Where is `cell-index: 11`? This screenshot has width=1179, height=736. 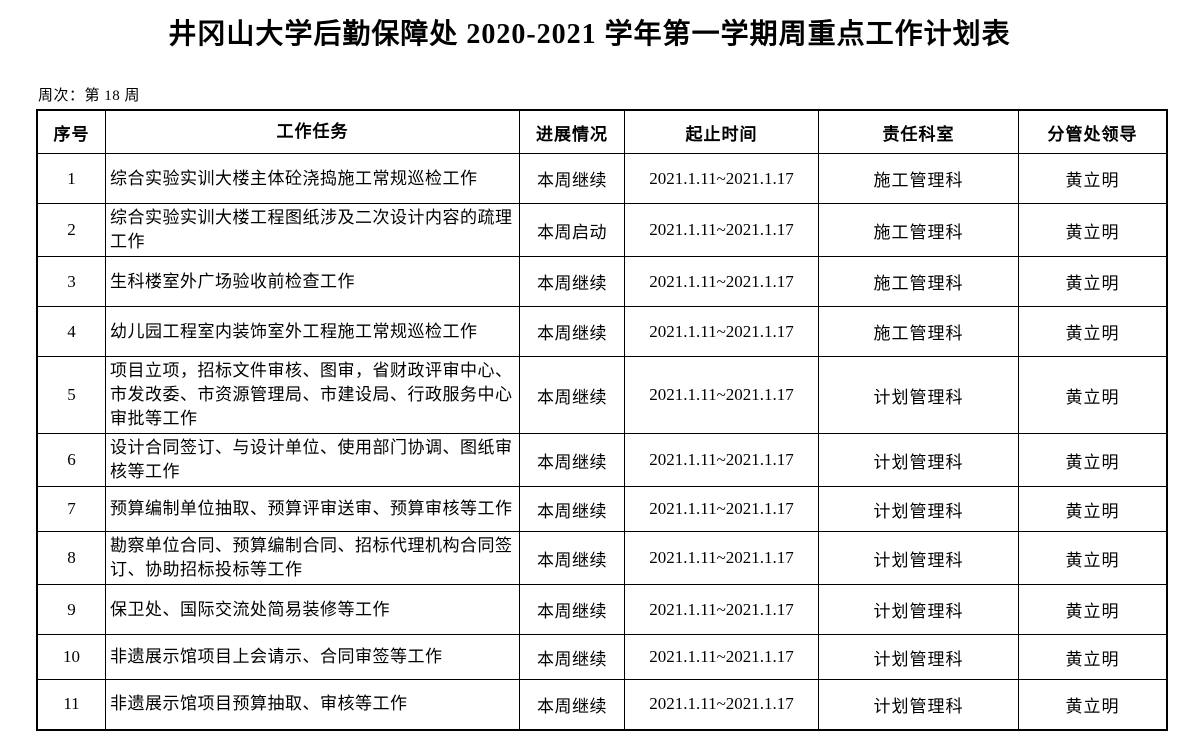
cell-index: 11 is located at coordinates (71, 704).